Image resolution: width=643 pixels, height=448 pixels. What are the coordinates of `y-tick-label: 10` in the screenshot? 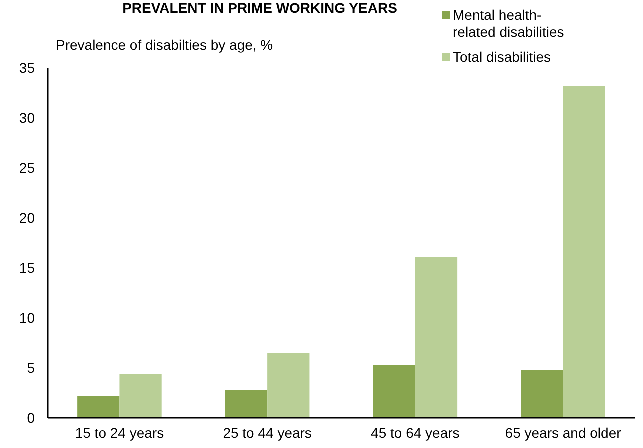 It's located at (27, 318).